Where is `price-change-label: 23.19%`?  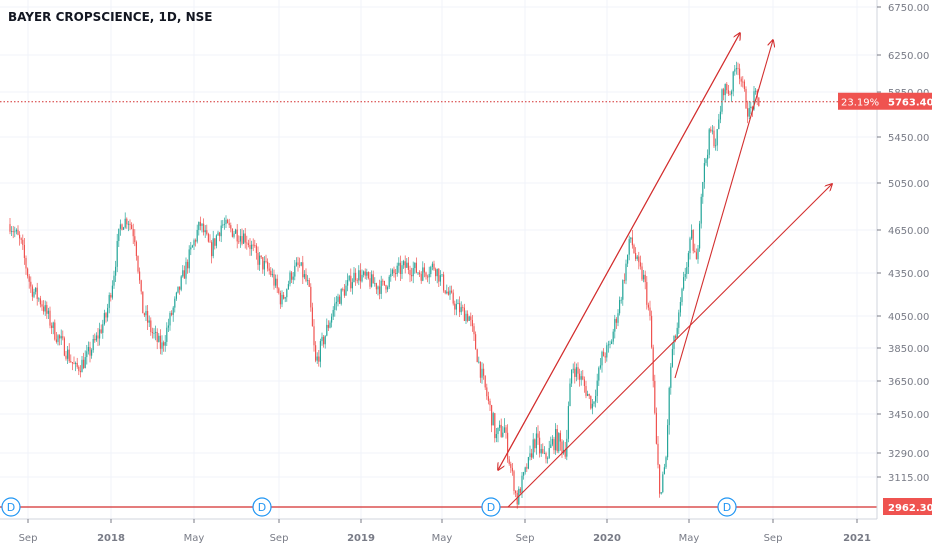
price-change-label: 23.19% is located at coordinates (860, 103).